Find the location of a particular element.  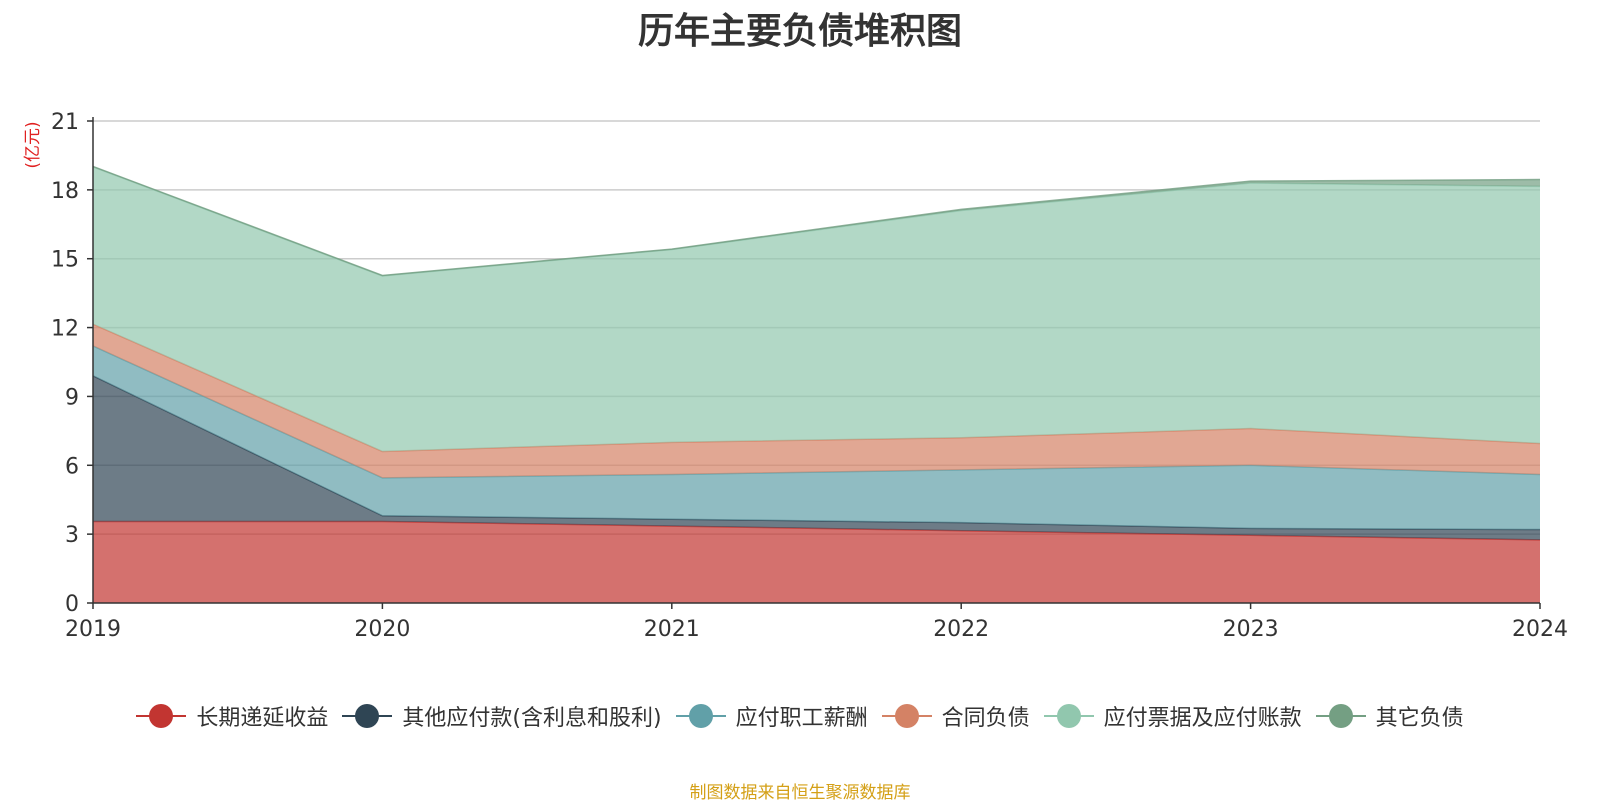

x-tick-label: 2022 is located at coordinates (961, 629).